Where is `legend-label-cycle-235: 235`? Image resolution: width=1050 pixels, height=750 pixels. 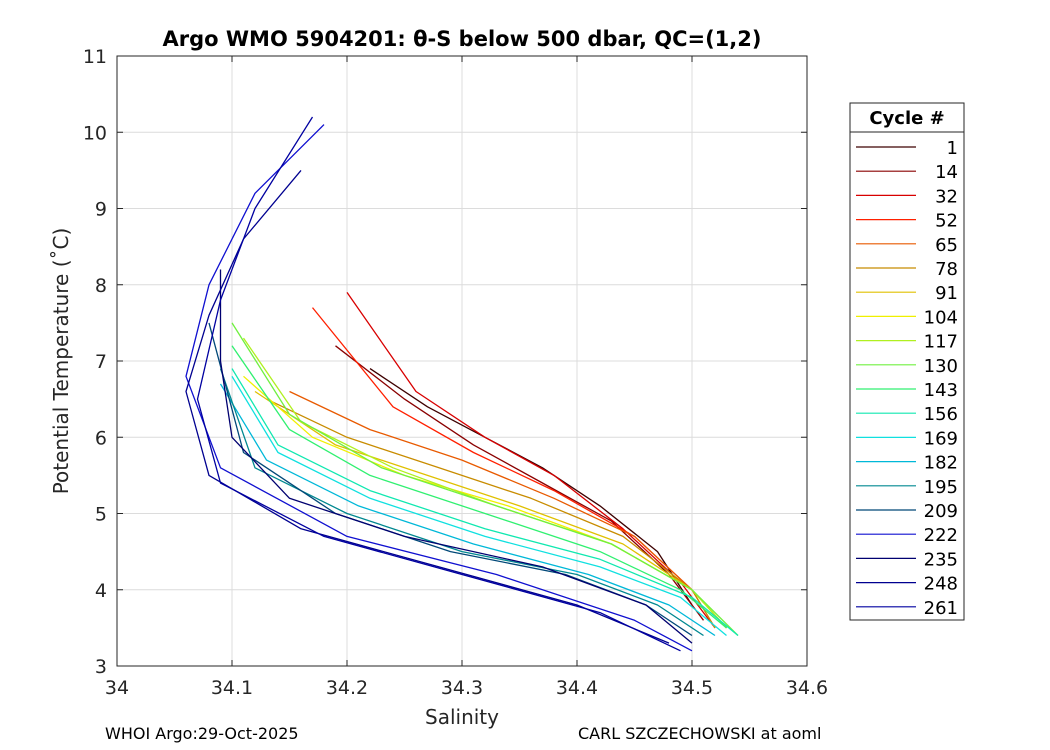 legend-label-cycle-235: 235 is located at coordinates (941, 559).